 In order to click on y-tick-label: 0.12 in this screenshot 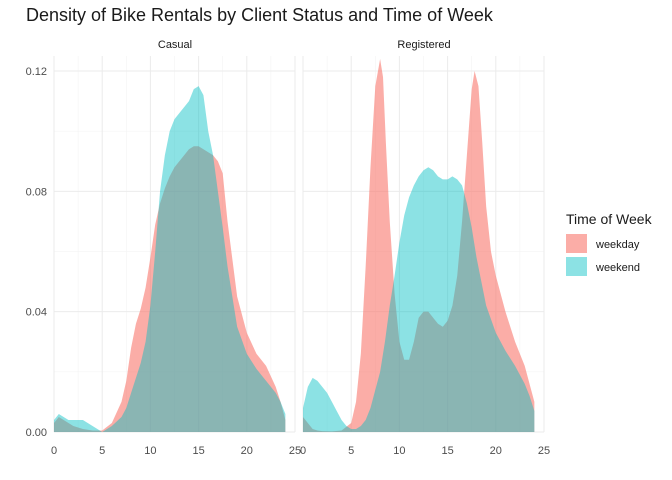, I will do `click(36, 72)`.